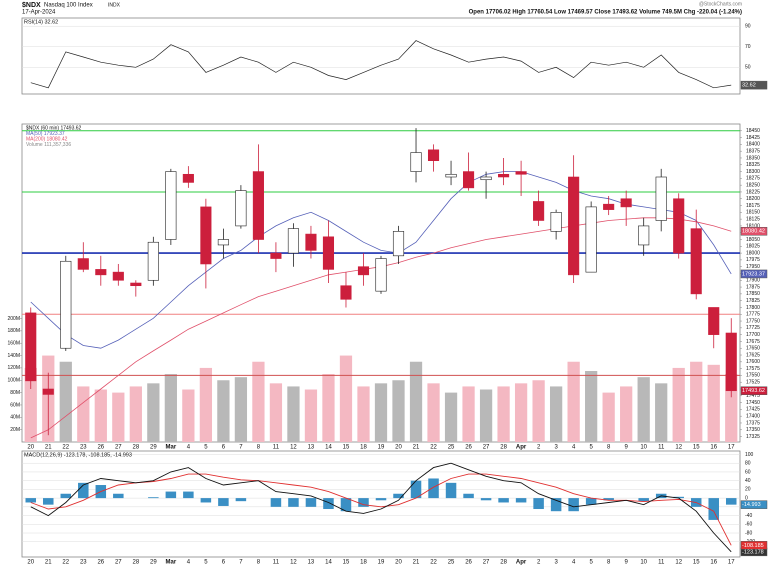  What do you see at coordinates (753, 430) in the screenshot?
I see `y-tick-label: 17350` at bounding box center [753, 430].